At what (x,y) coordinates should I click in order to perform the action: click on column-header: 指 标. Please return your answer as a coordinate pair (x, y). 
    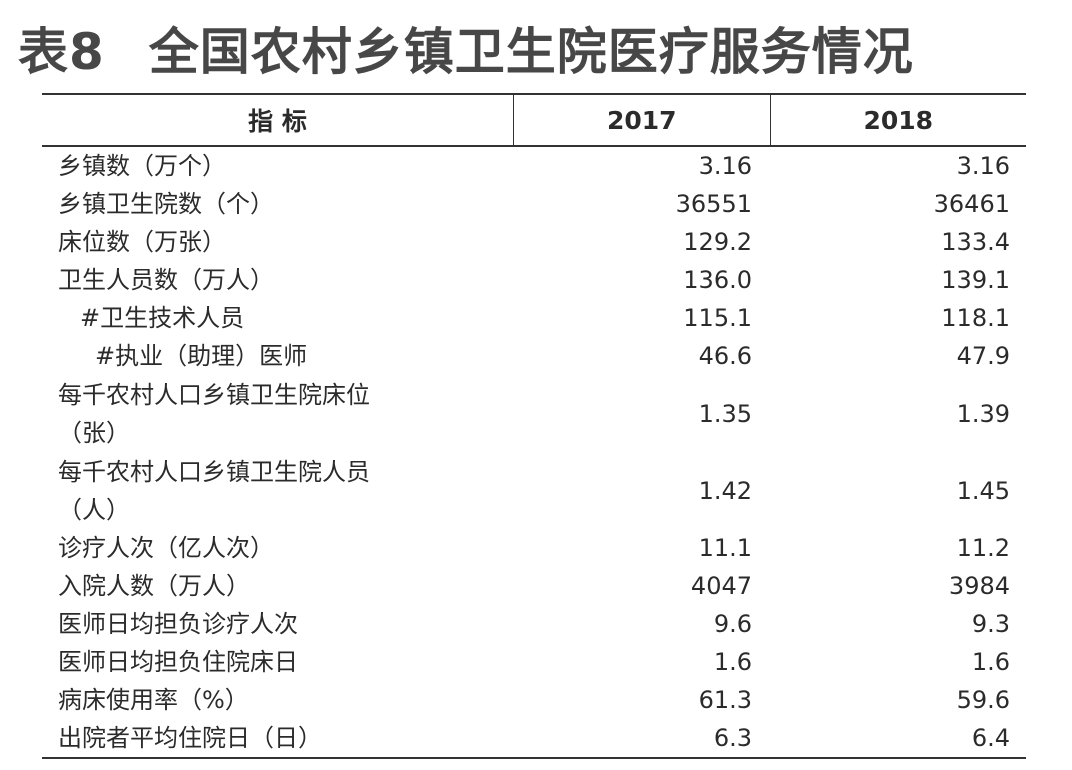
    Looking at the image, I should click on (277, 121).